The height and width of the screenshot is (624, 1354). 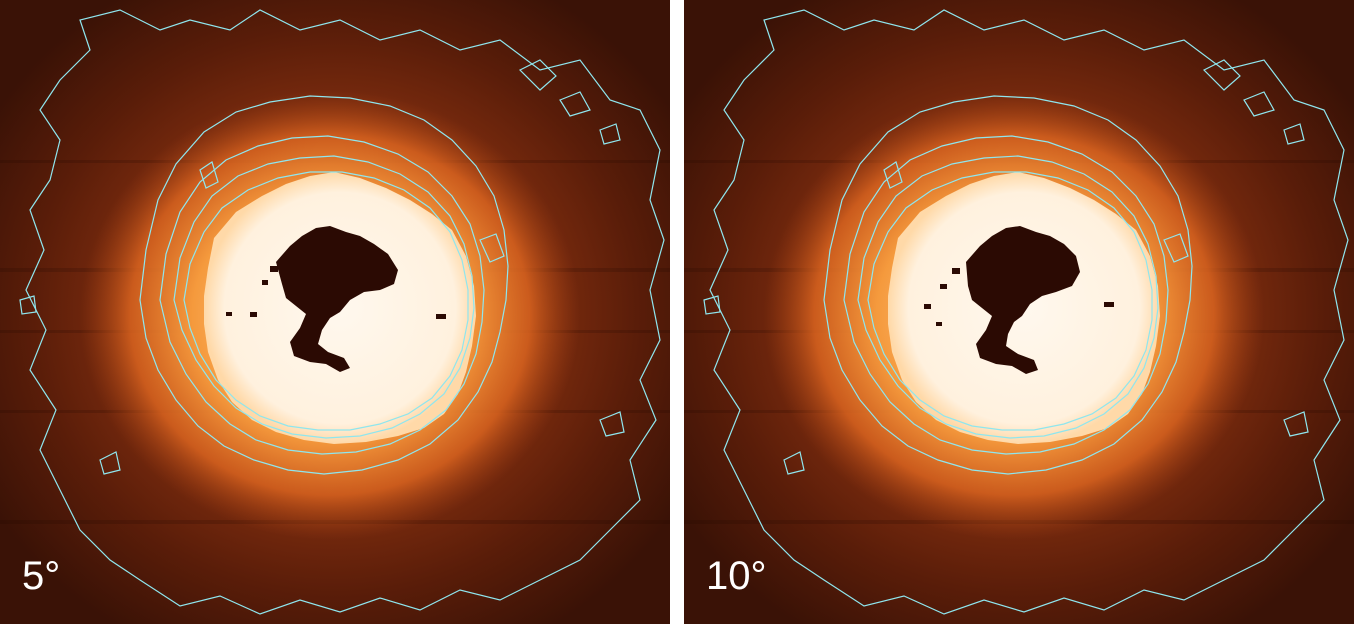 What do you see at coordinates (41, 576) in the screenshot?
I see `angle-label: 5°` at bounding box center [41, 576].